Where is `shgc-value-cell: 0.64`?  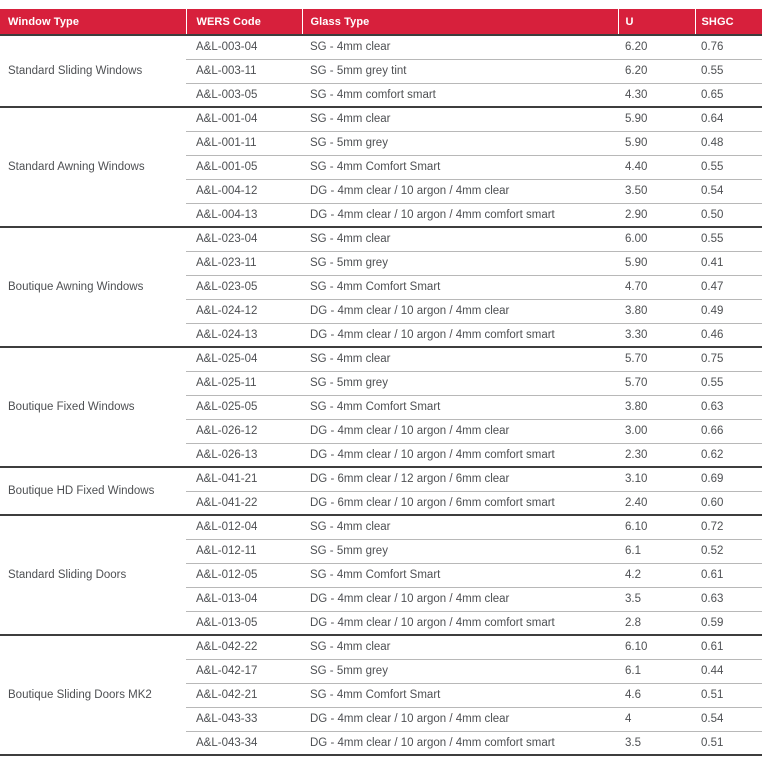 shgc-value-cell: 0.64 is located at coordinates (728, 118).